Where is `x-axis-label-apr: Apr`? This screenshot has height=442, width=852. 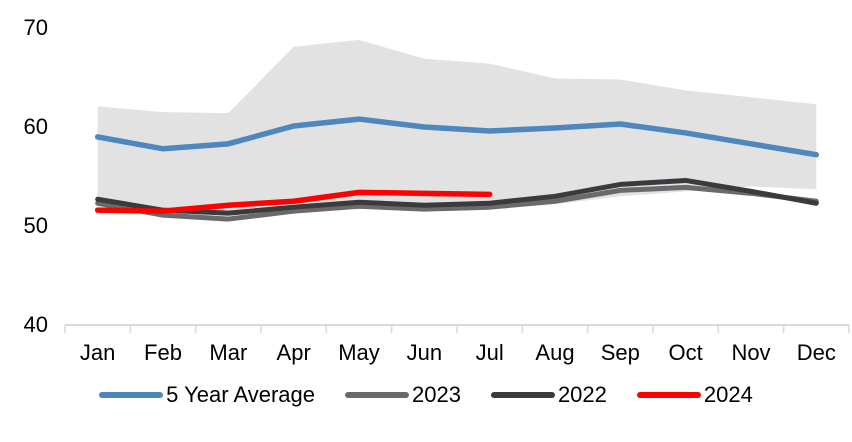
x-axis-label-apr: Apr is located at coordinates (293, 352).